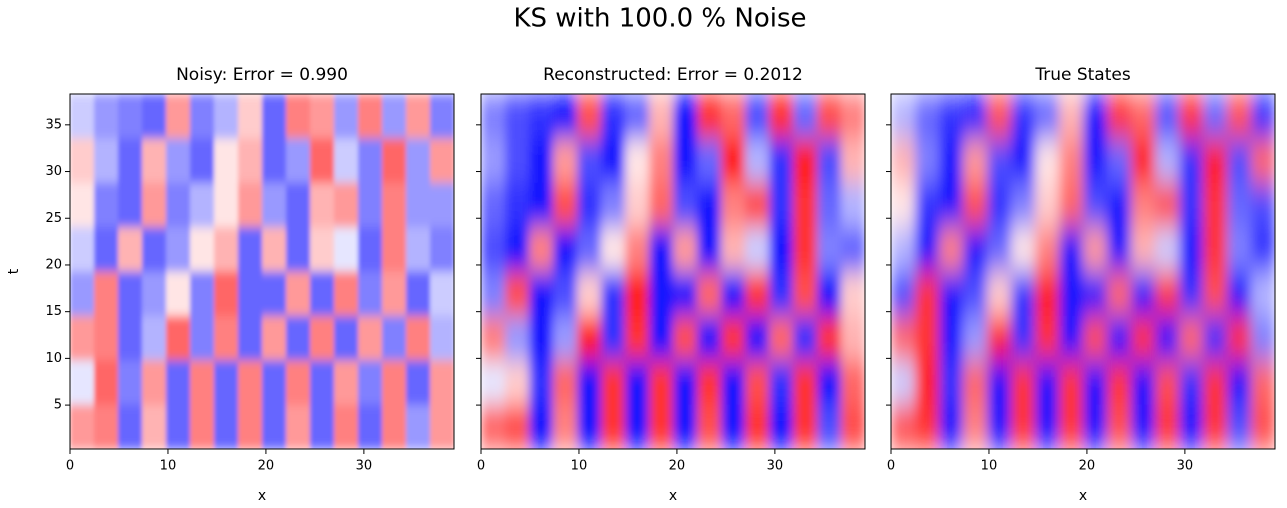 The width and height of the screenshot is (1287, 508). I want to click on y-tick-label: 20, so click(53, 264).